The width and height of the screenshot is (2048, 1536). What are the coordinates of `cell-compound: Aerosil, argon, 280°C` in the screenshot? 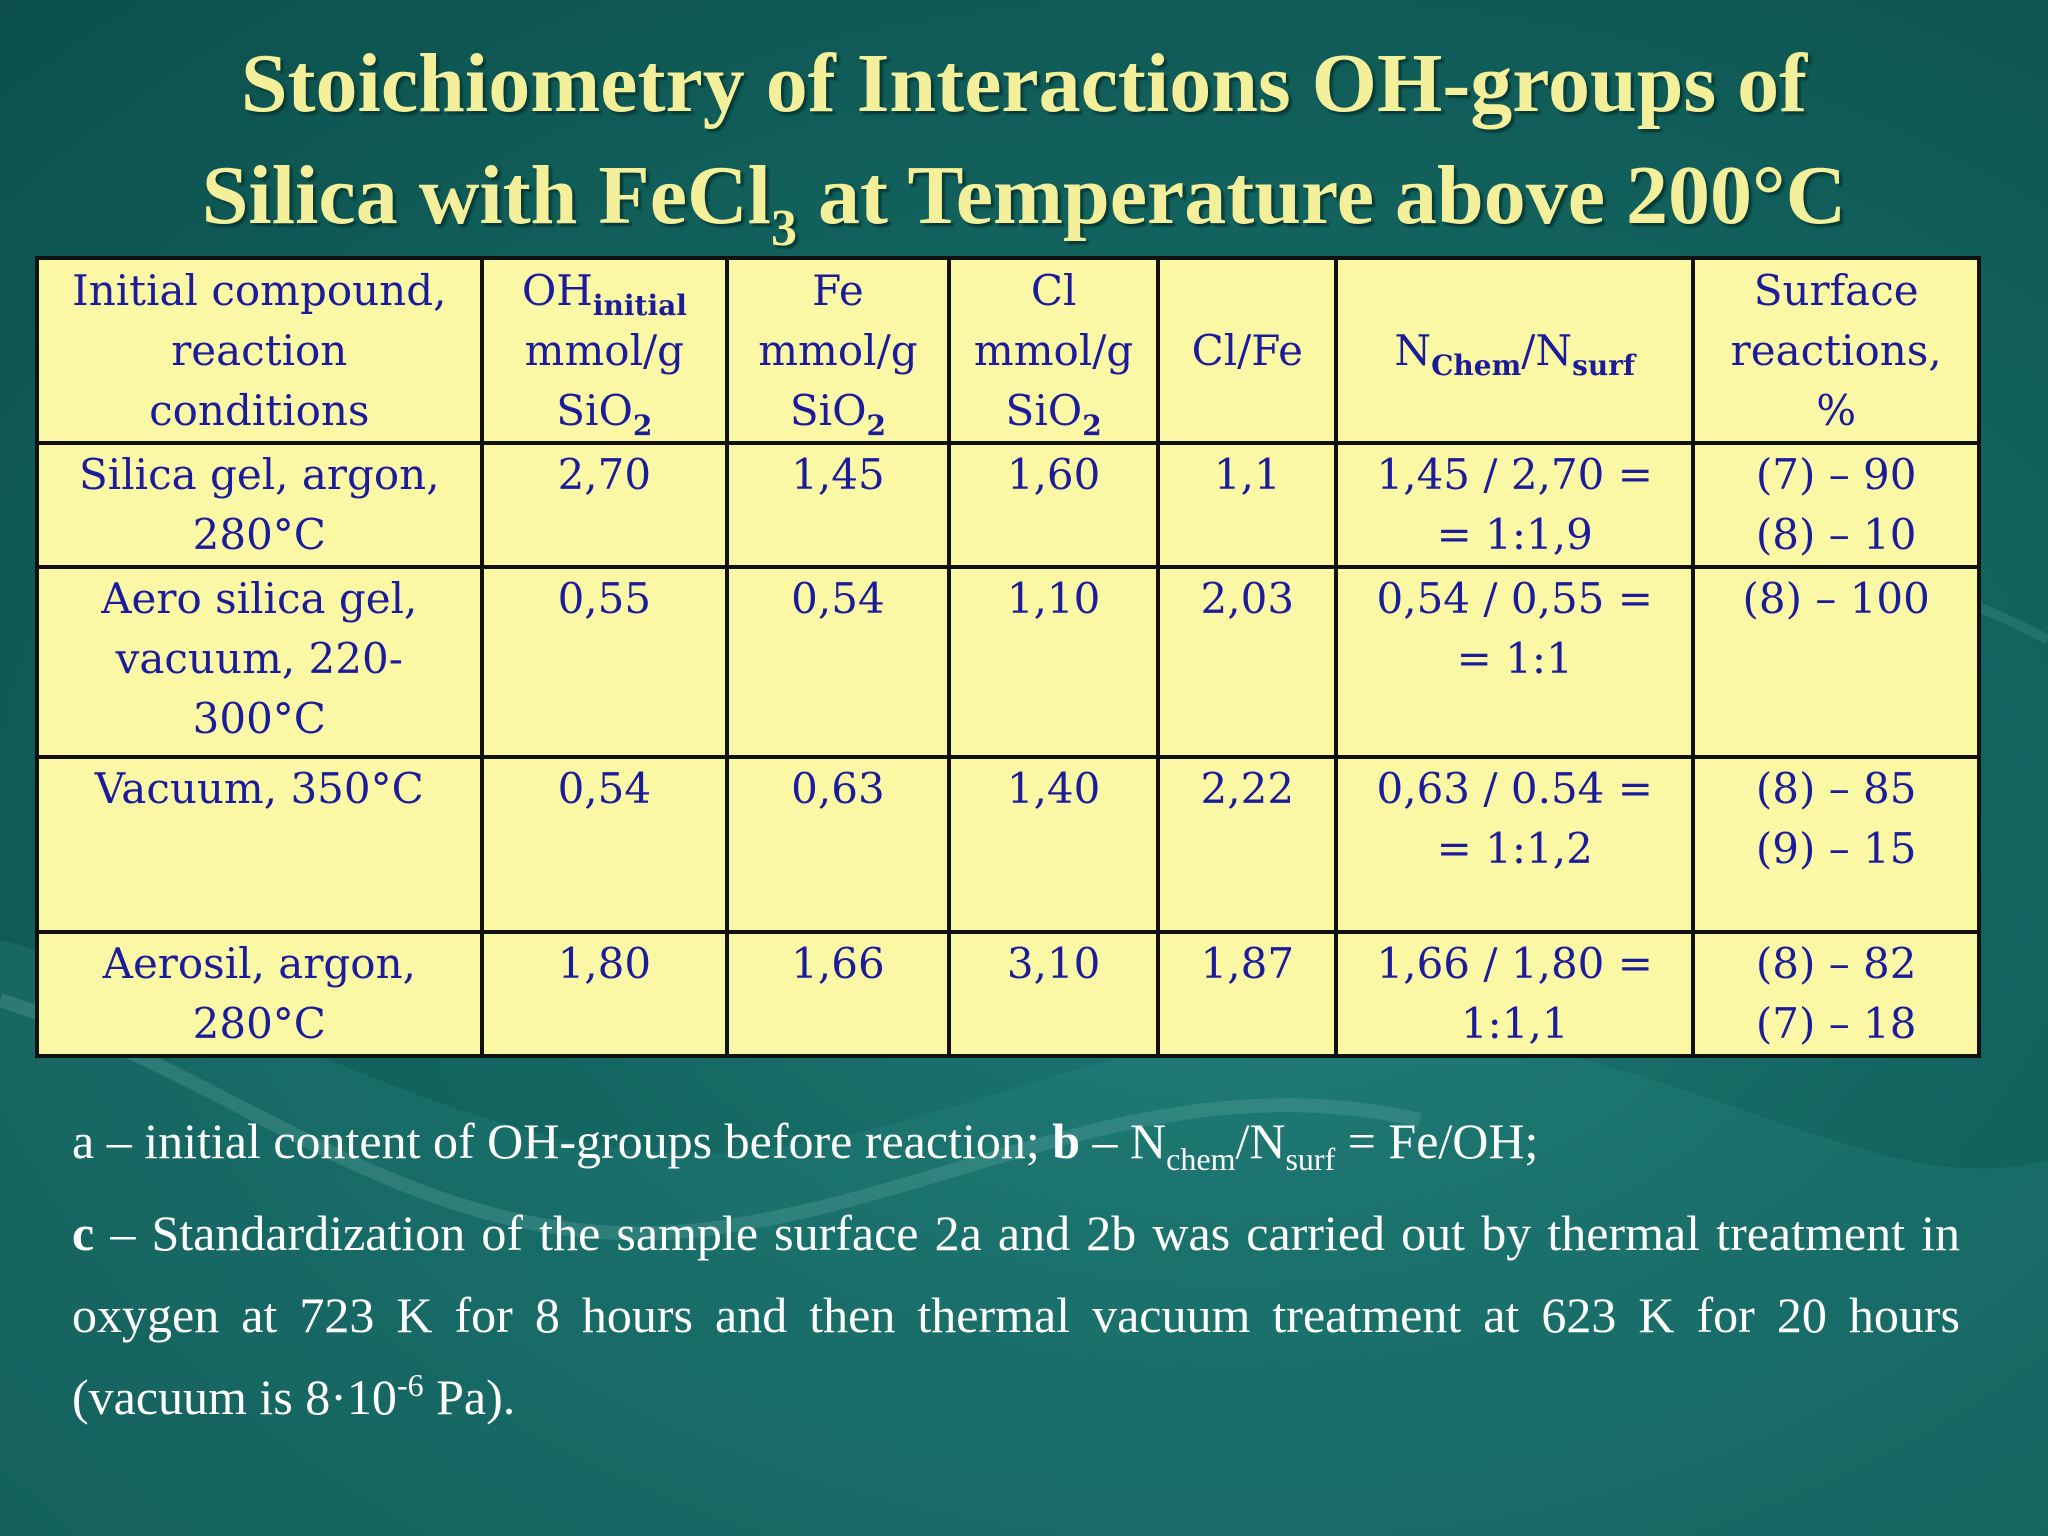 It's located at (259, 994).